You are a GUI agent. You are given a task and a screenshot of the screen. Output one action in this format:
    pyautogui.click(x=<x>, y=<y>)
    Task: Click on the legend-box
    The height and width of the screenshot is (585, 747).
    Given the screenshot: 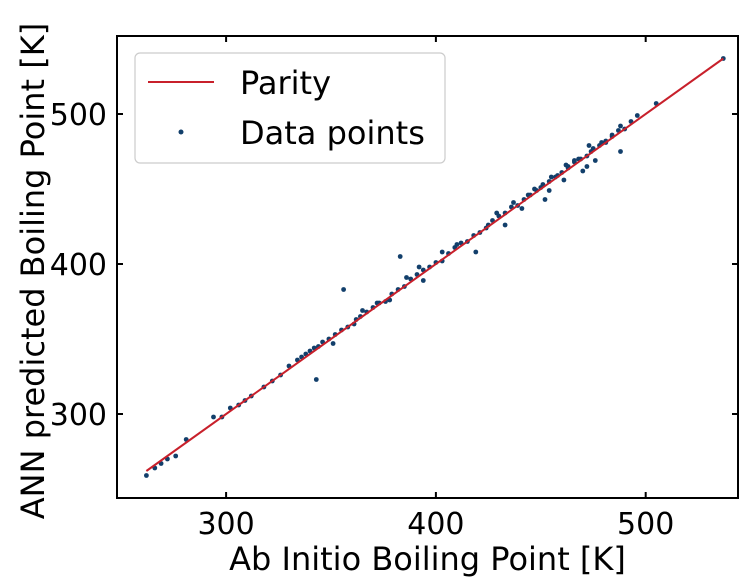 What is the action you would take?
    pyautogui.click(x=290, y=108)
    